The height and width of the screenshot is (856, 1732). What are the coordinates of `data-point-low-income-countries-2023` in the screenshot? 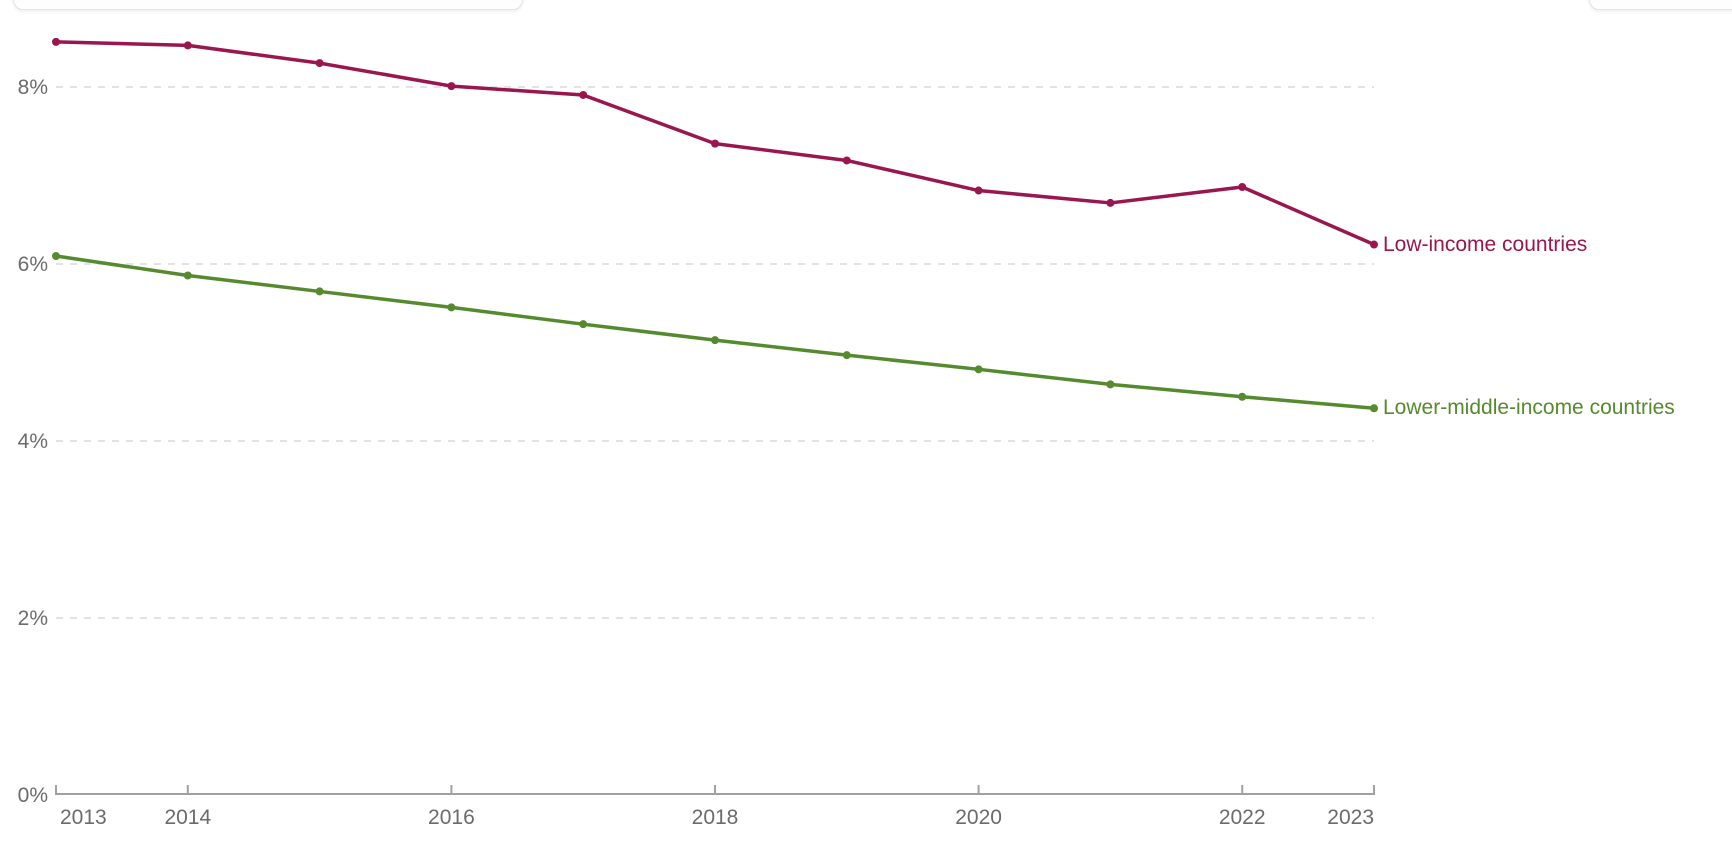 It's located at (1374, 244).